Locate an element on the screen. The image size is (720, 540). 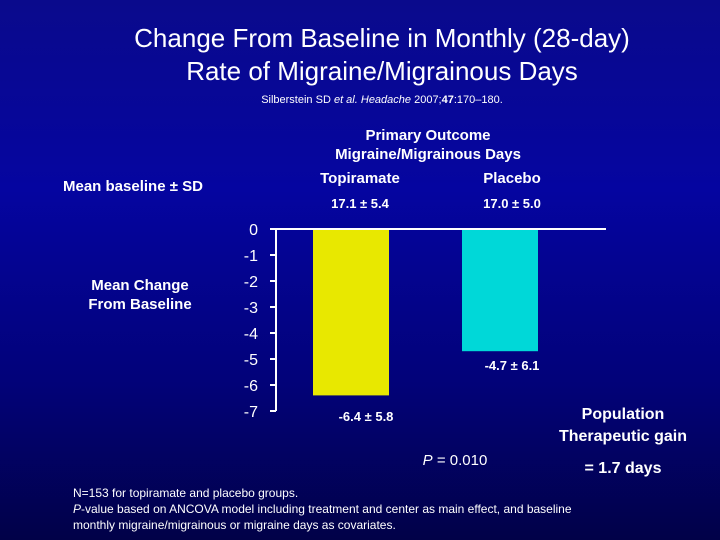
therapeutic-gain-value: = 1.7 days is located at coordinates (623, 468).